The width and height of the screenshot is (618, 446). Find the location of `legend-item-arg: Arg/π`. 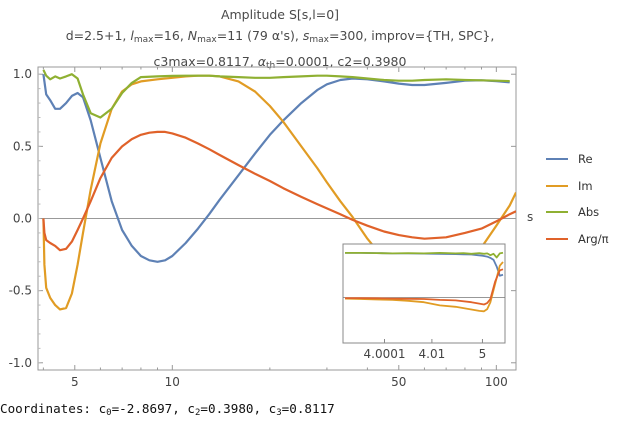

legend-item-arg: Arg/π is located at coordinates (577, 239).